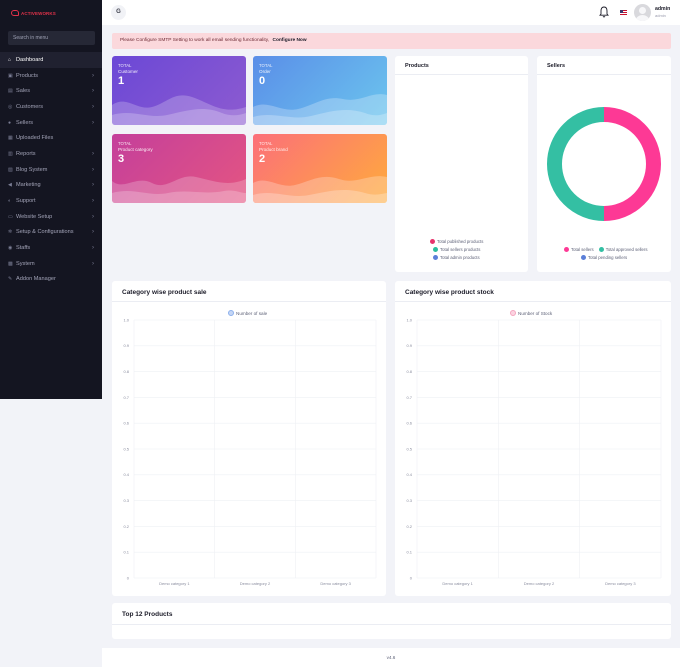 This screenshot has width=680, height=667. Describe the element at coordinates (23, 248) in the screenshot. I see `sidebar-item-label: Staffs` at that location.